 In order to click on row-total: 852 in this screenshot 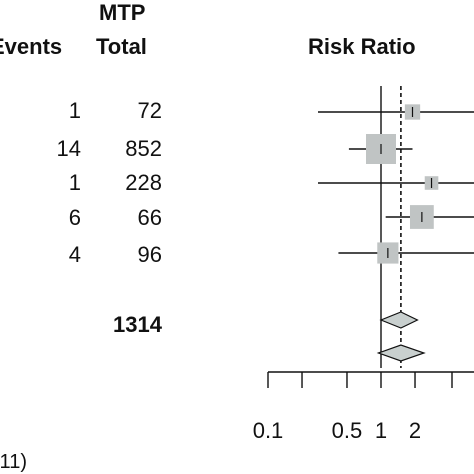, I will do `click(143, 148)`.